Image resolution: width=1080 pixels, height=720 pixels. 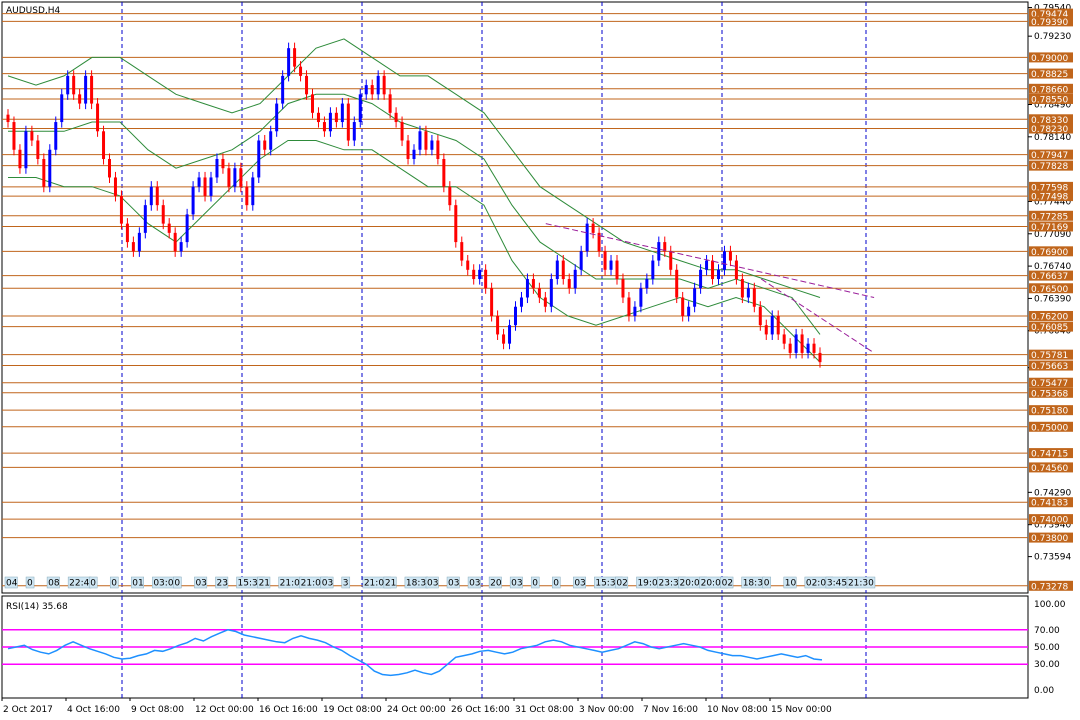 I want to click on rsi-tick-label: 70.00, so click(x=1047, y=631).